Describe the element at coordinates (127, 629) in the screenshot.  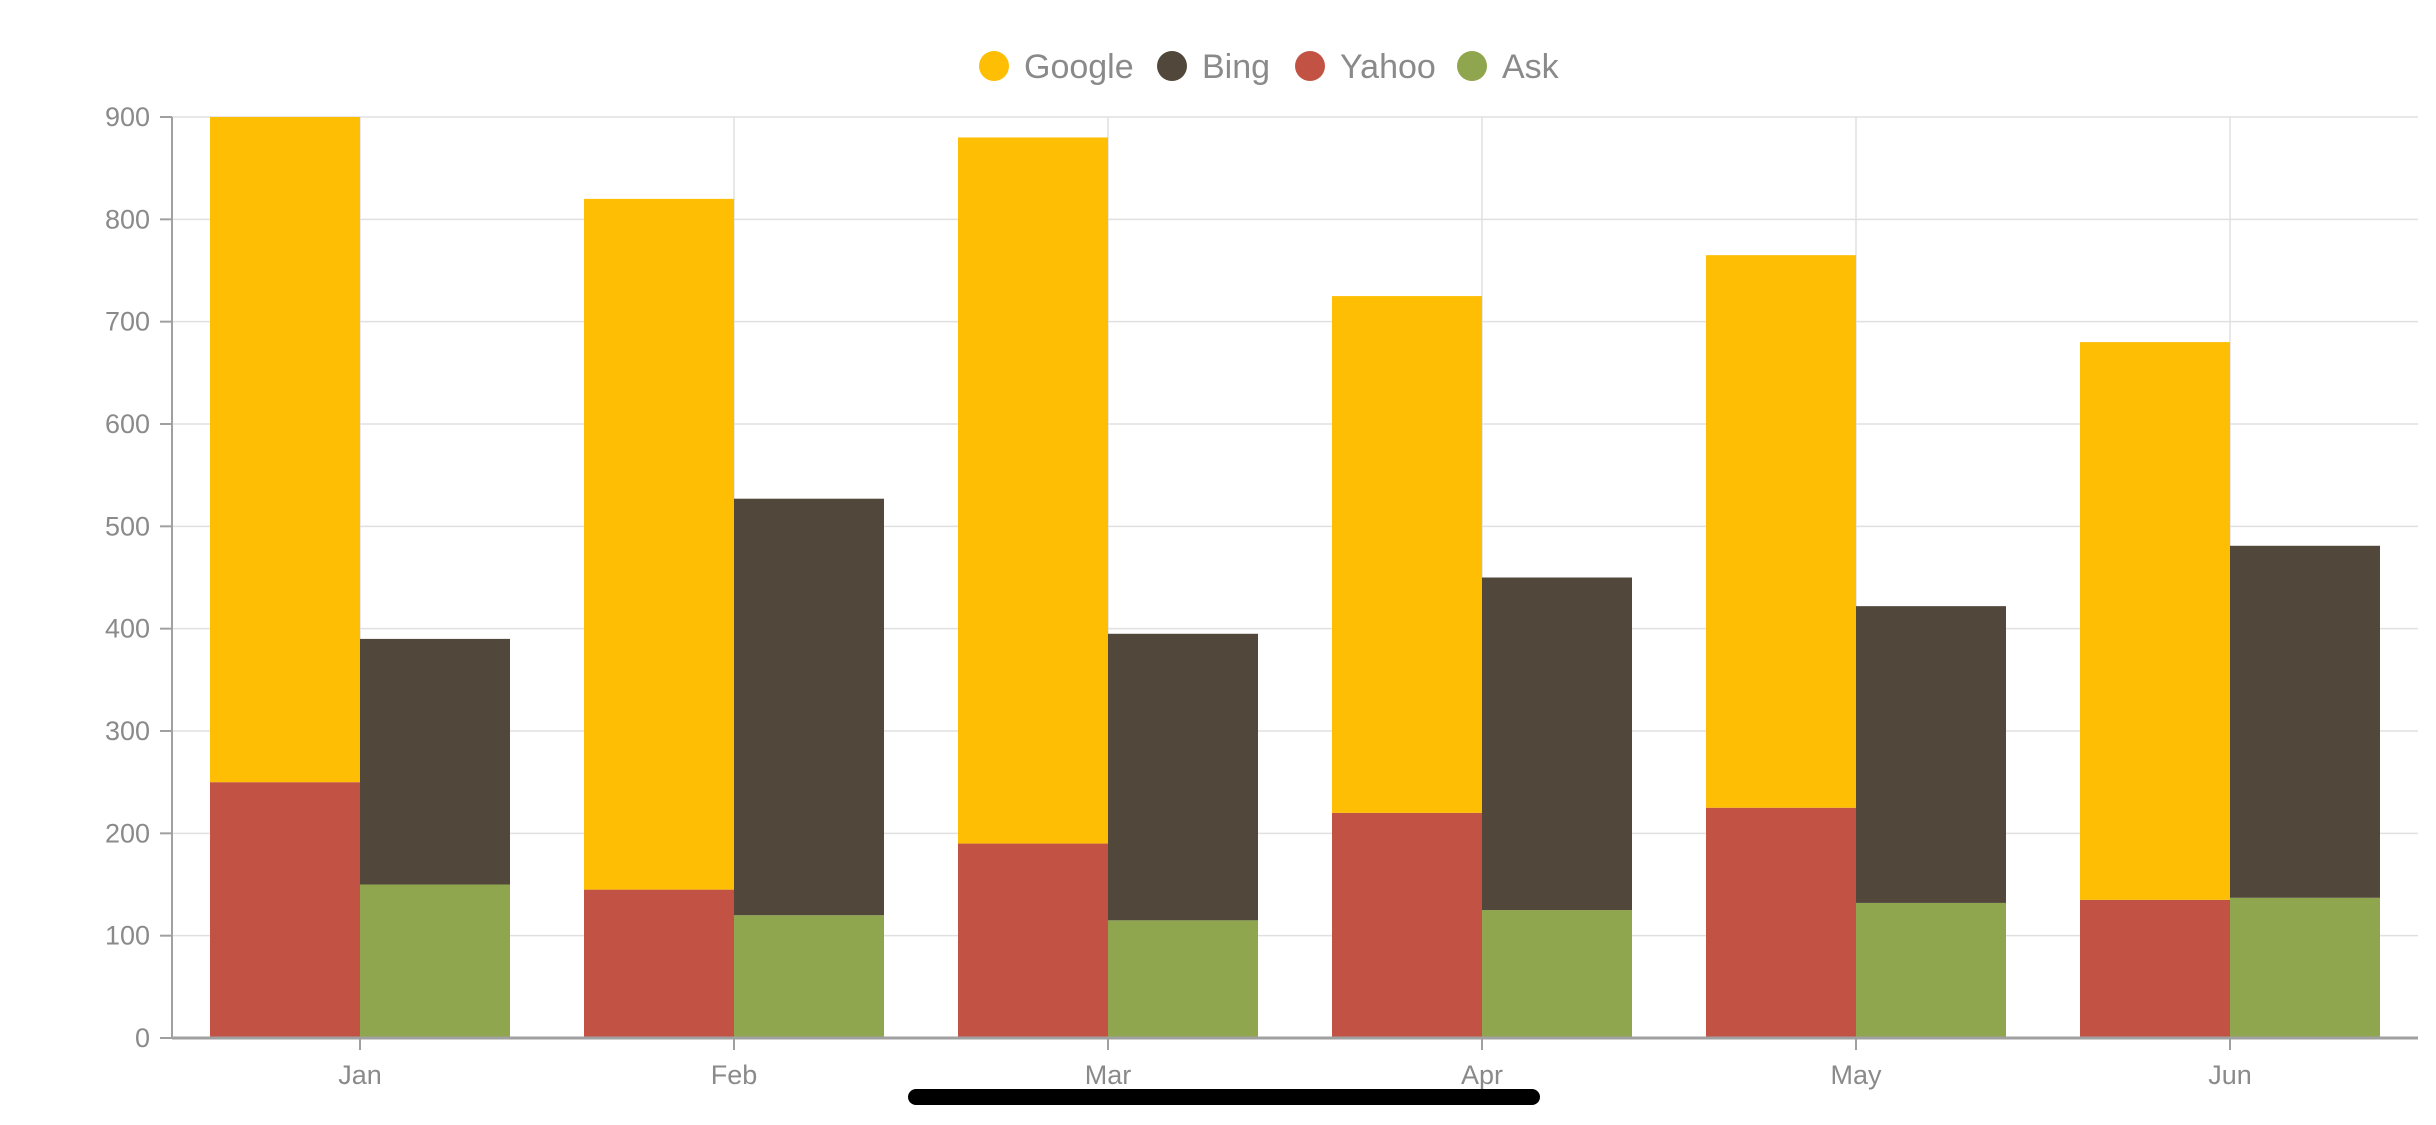
I see `y-tick-label: 400` at that location.